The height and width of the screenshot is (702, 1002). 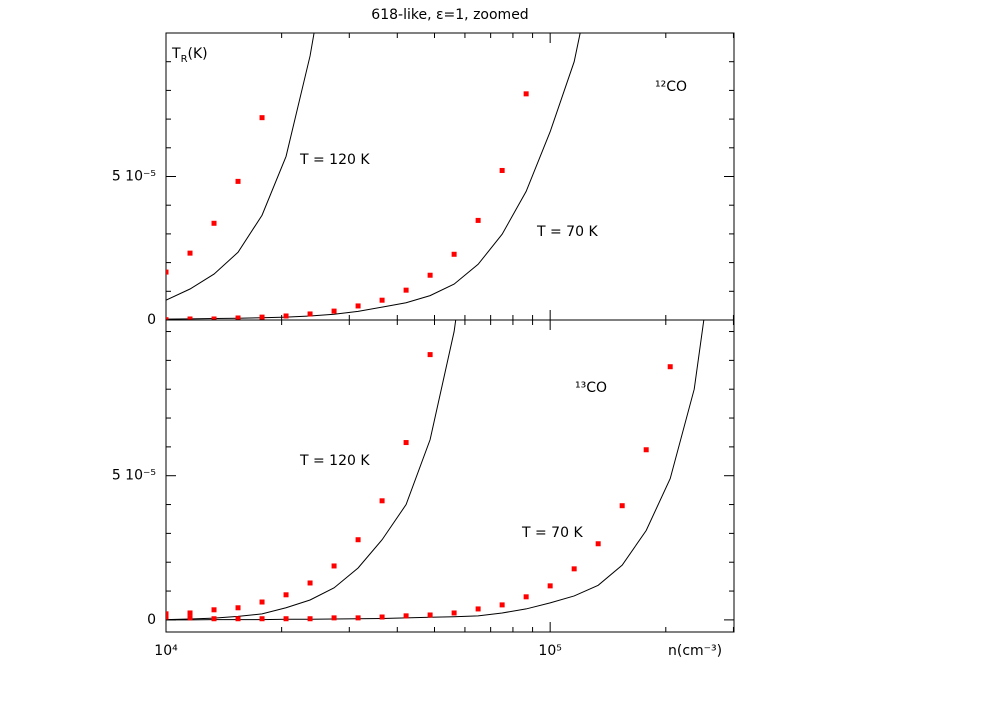 What do you see at coordinates (695, 651) in the screenshot?
I see `x-axis-label: n(cm⁻³)` at bounding box center [695, 651].